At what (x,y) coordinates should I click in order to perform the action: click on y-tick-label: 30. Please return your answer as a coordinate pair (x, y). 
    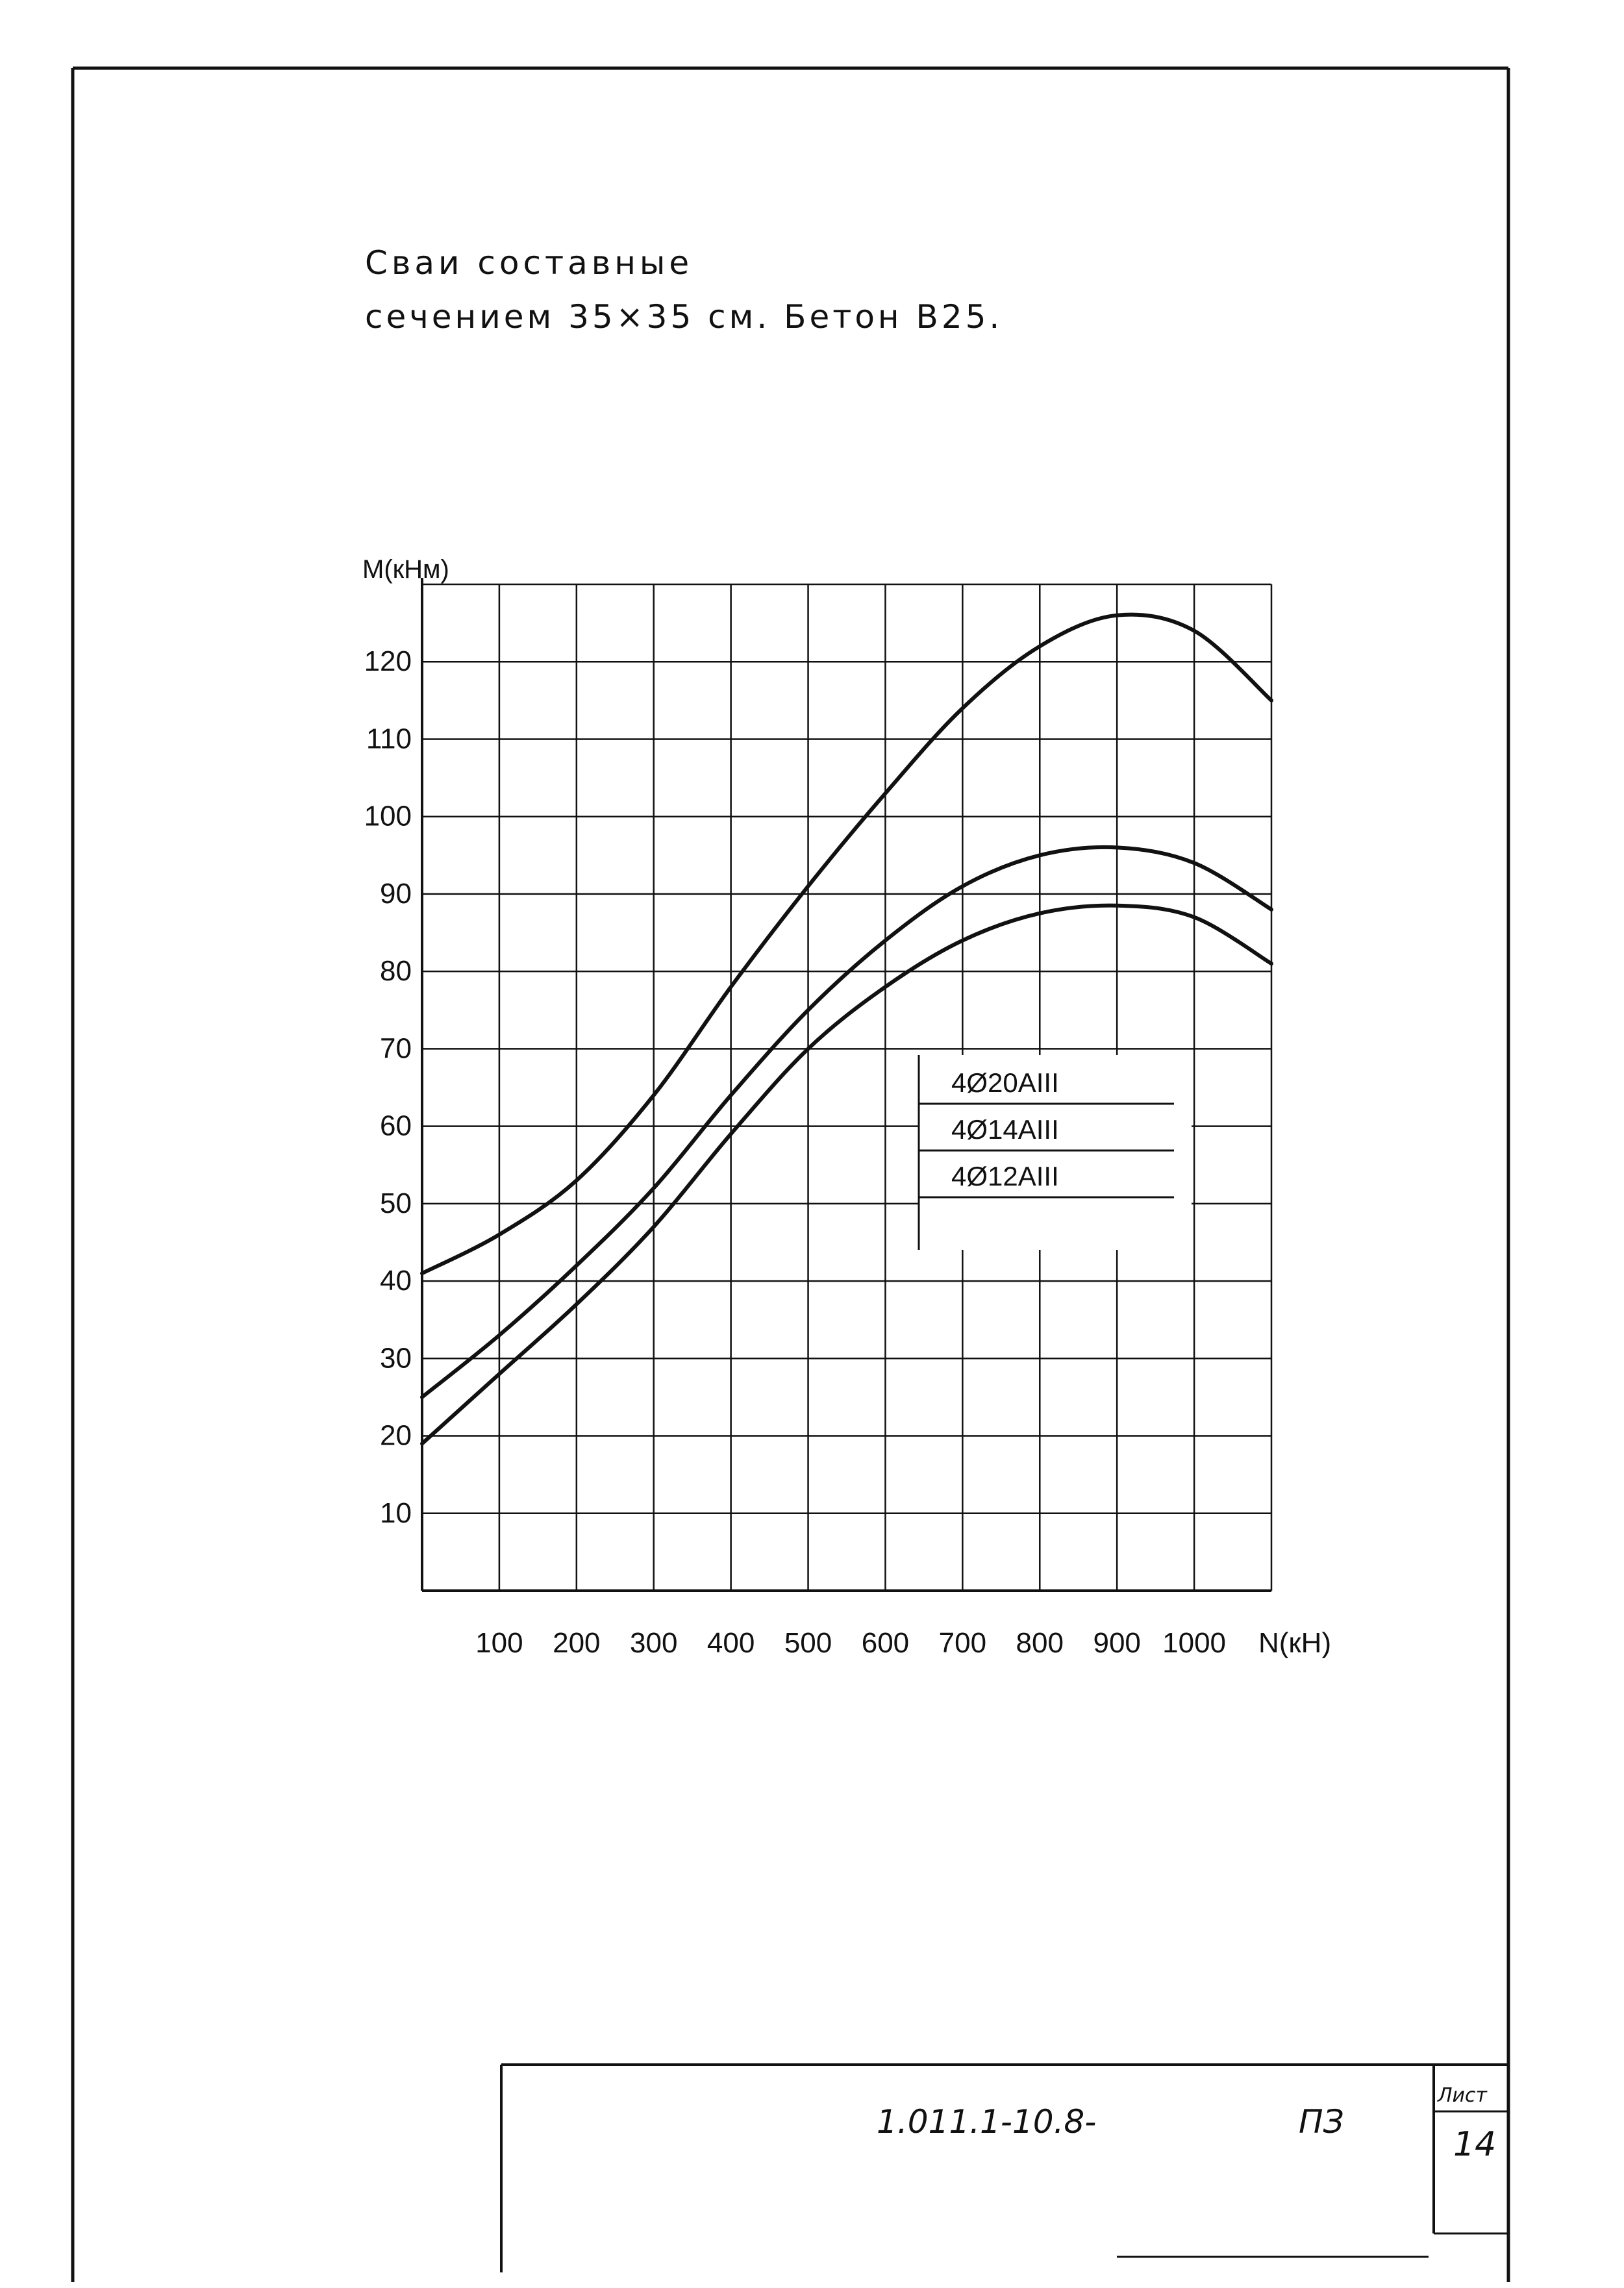
    Looking at the image, I should click on (396, 1358).